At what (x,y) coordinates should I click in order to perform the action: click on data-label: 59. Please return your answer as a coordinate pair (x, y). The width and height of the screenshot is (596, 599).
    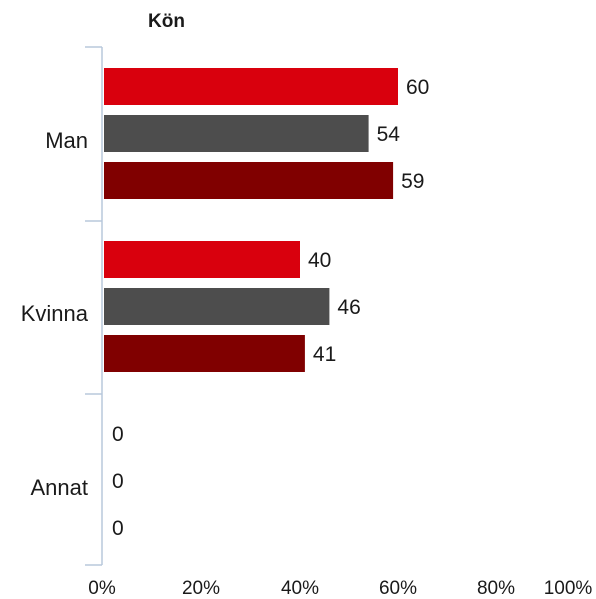
    Looking at the image, I should click on (412, 181).